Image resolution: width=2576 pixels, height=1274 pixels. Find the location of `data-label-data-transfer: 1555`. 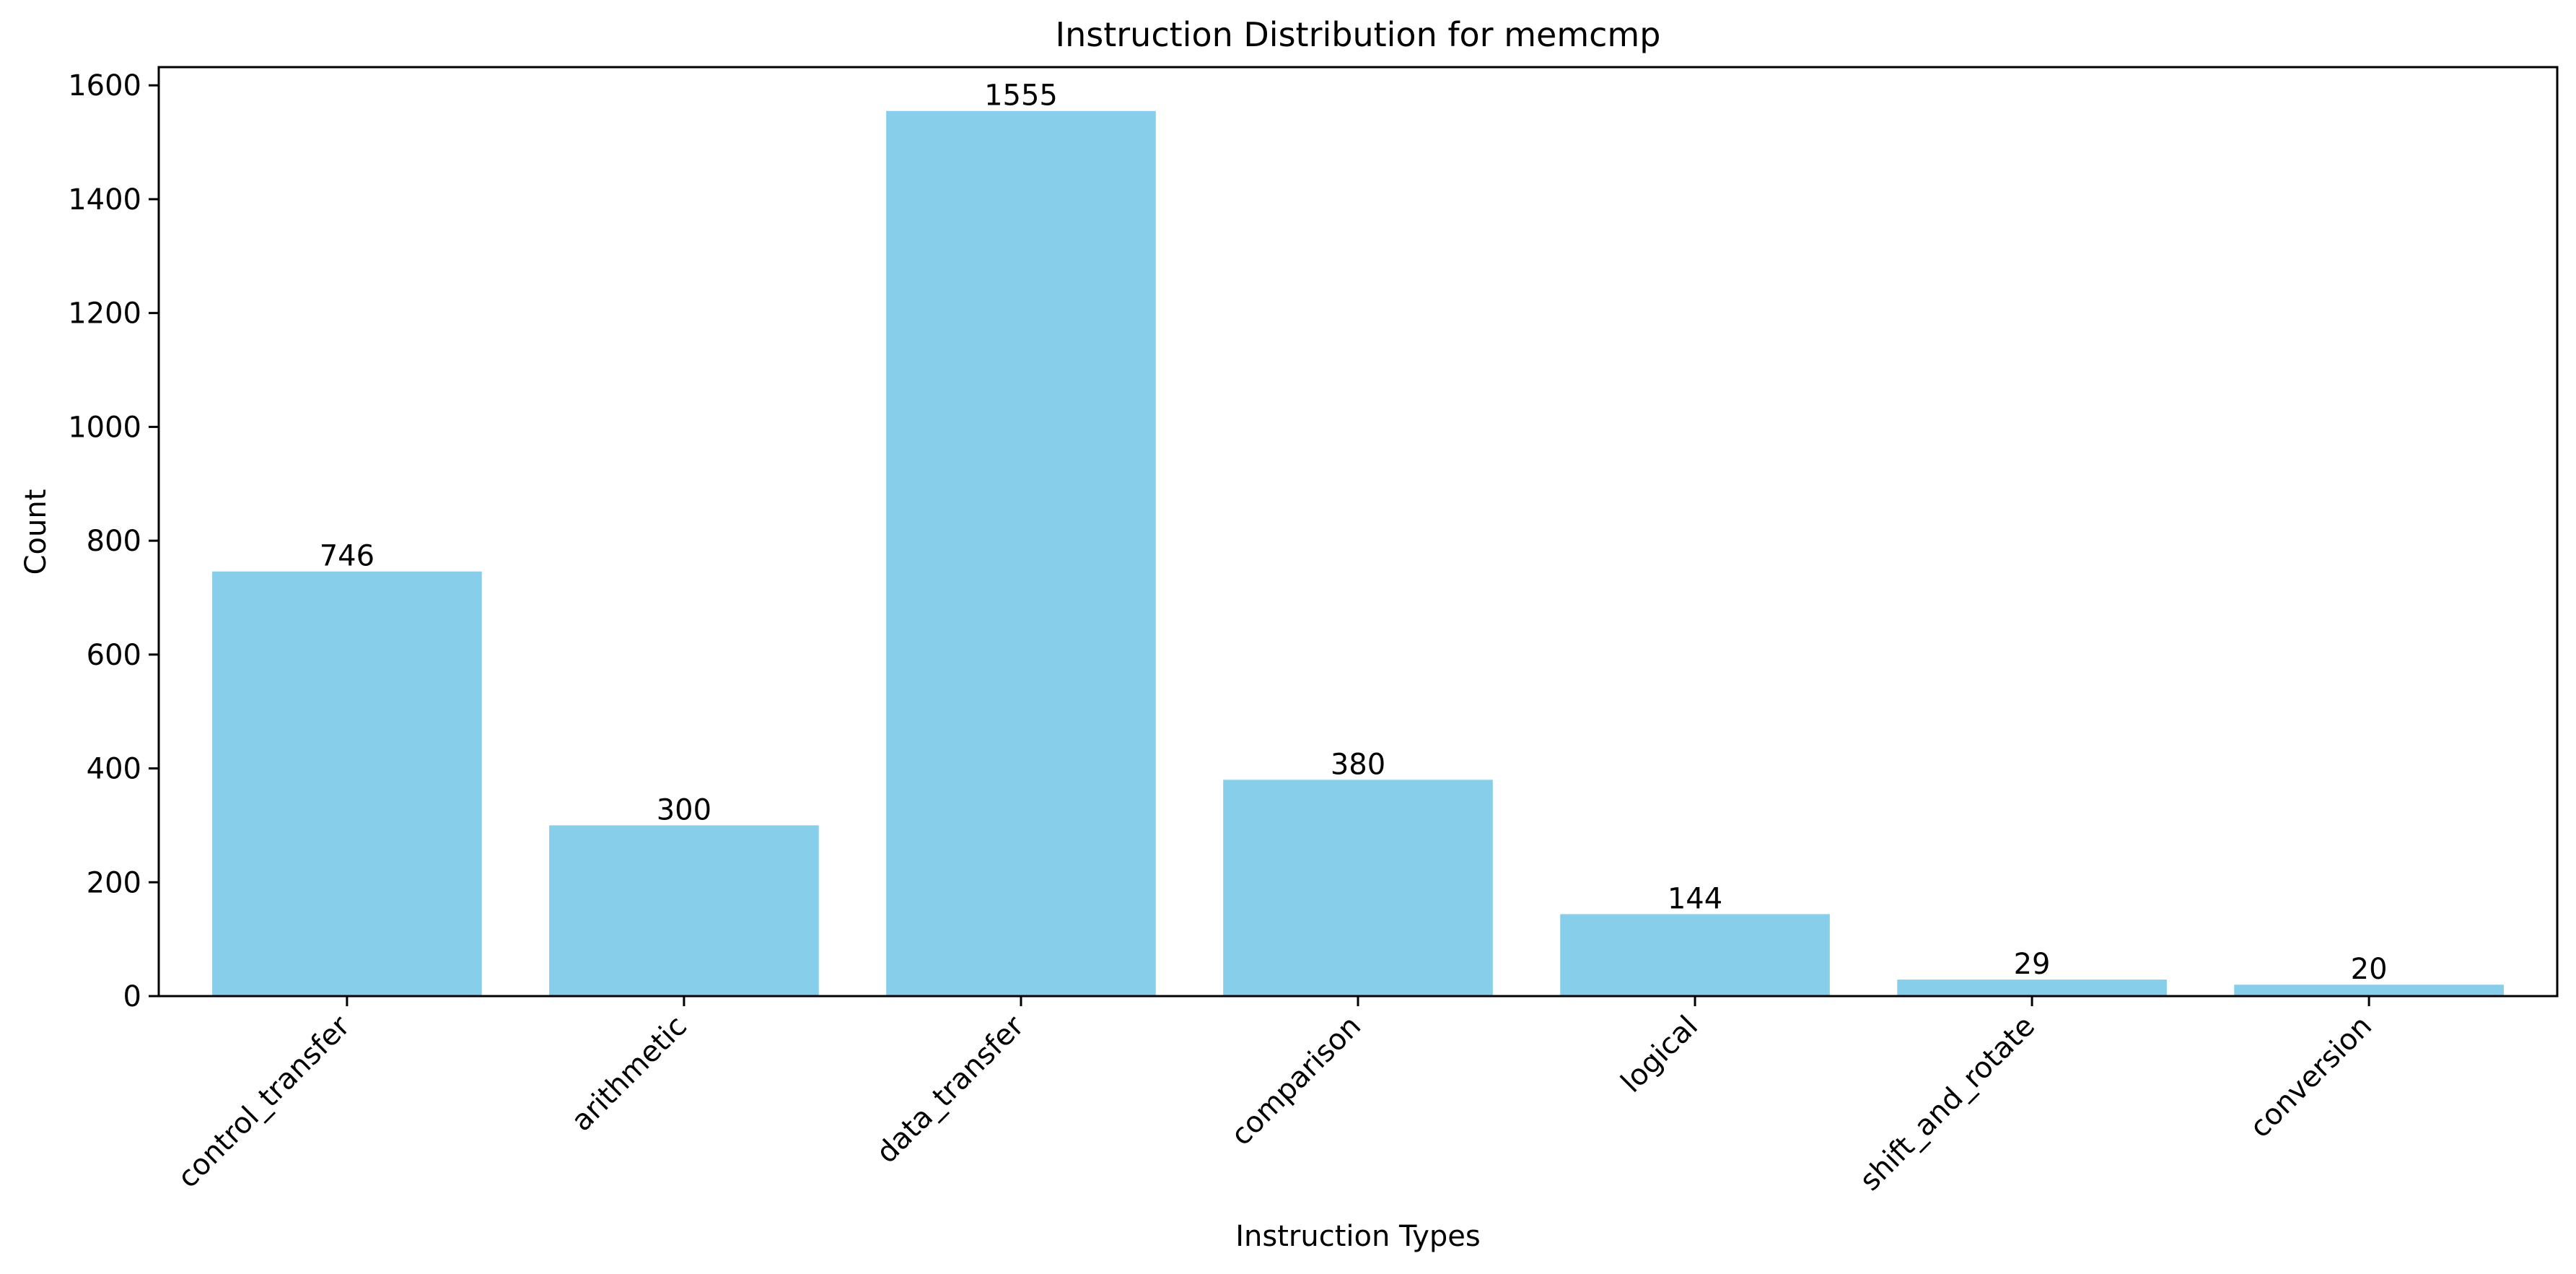

data-label-data-transfer: 1555 is located at coordinates (1021, 96).